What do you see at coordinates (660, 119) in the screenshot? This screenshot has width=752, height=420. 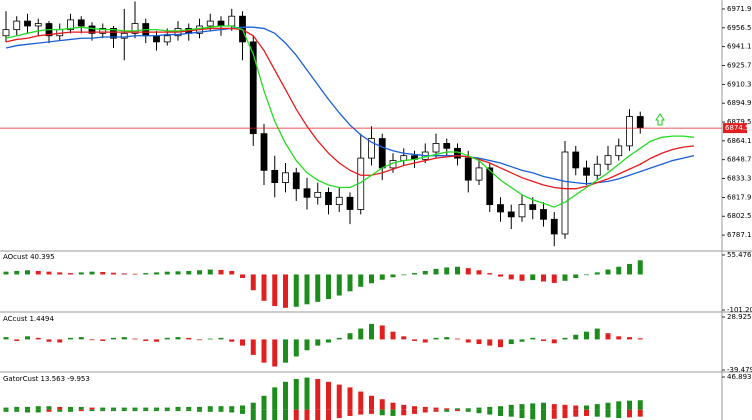 I see `buy-arrow` at bounding box center [660, 119].